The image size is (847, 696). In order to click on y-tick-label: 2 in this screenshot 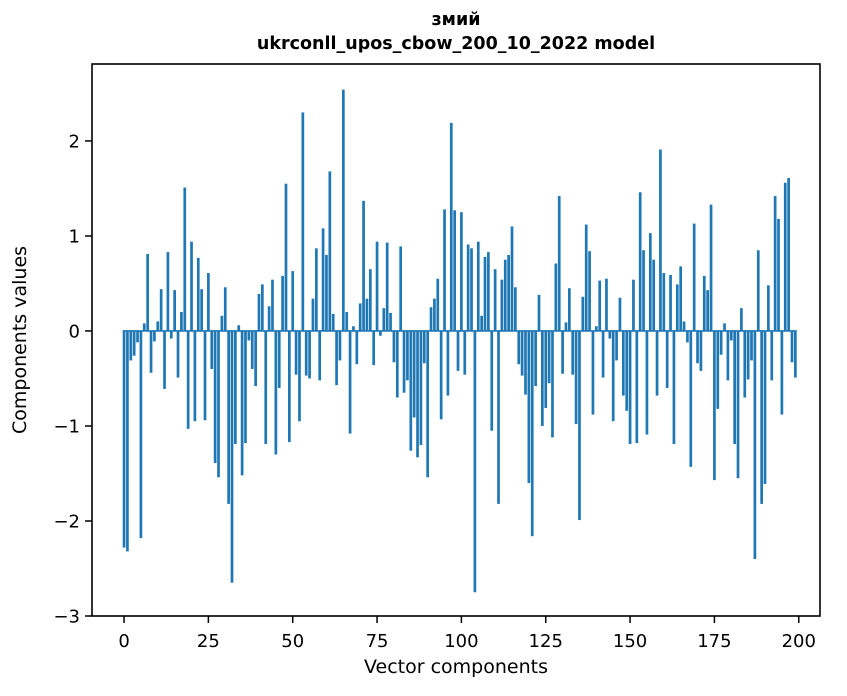, I will do `click(74, 141)`.